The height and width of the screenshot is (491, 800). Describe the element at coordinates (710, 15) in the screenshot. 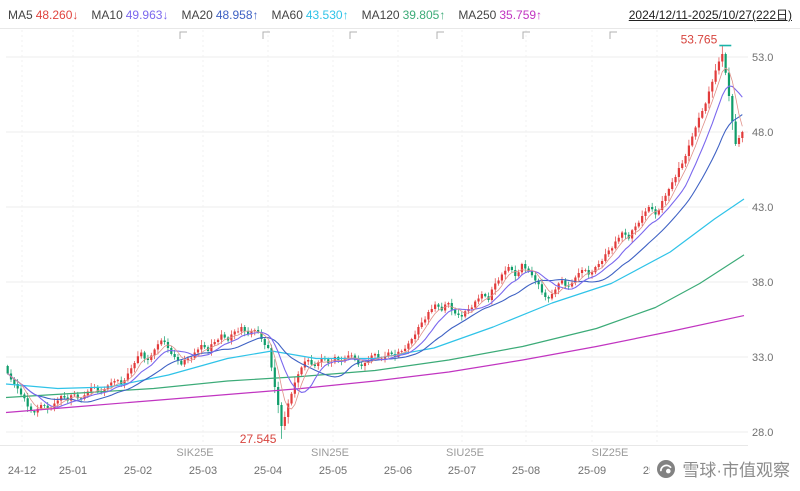

I see `date-range: 2024/12/11-2025/10/27(222日)` at that location.